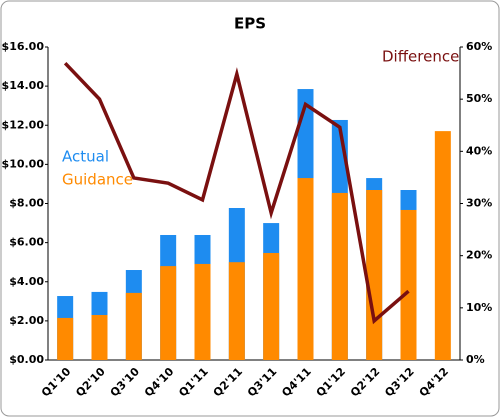 Image resolution: width=500 pixels, height=417 pixels. What do you see at coordinates (250, 24) in the screenshot?
I see `chart-title: EPS` at bounding box center [250, 24].